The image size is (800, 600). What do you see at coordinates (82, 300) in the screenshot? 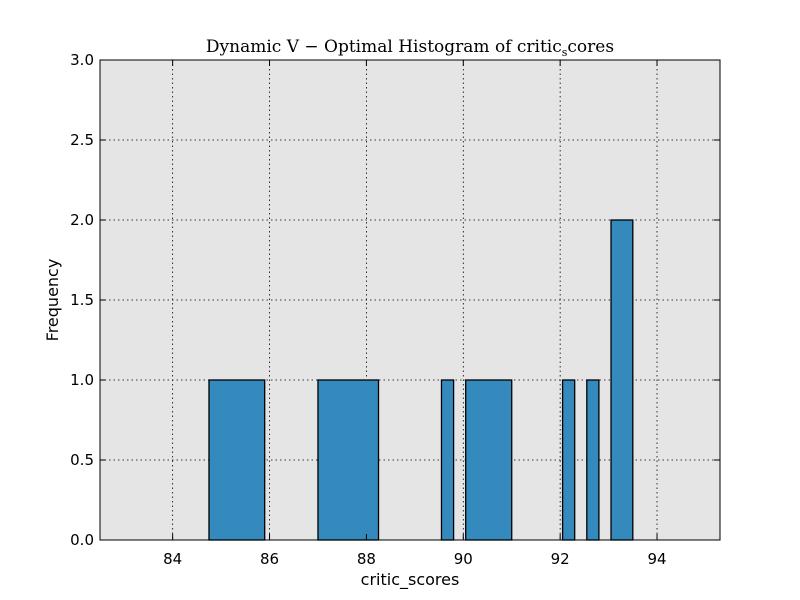
I see `y-tick-label: 1.5` at bounding box center [82, 300].